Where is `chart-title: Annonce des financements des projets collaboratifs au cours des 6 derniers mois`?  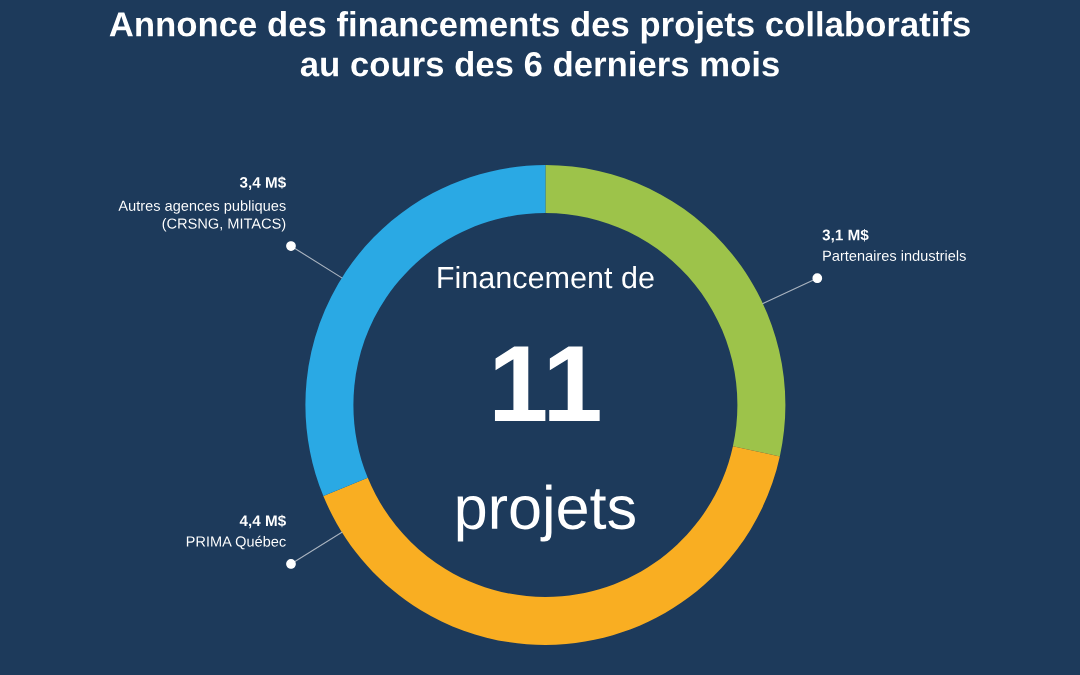 chart-title: Annonce des financements des projets collaboratifs au cours des 6 derniers mois is located at coordinates (539, 44).